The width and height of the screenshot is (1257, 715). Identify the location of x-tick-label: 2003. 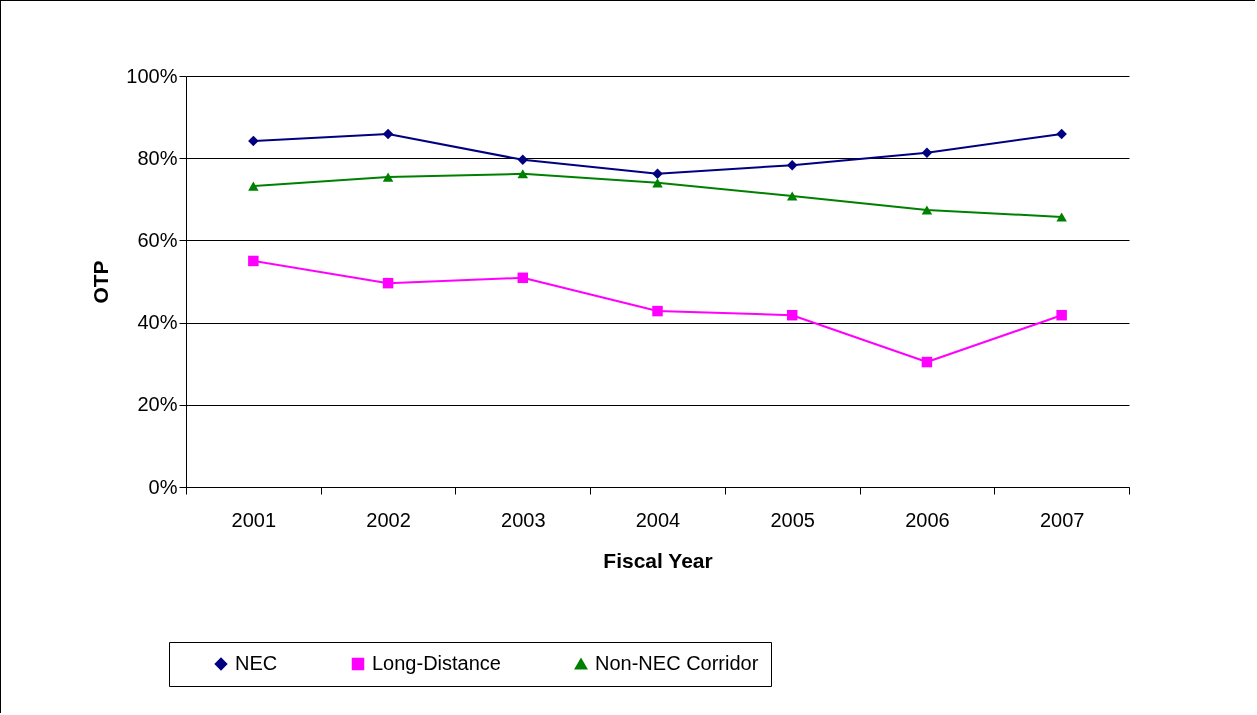
(523, 519).